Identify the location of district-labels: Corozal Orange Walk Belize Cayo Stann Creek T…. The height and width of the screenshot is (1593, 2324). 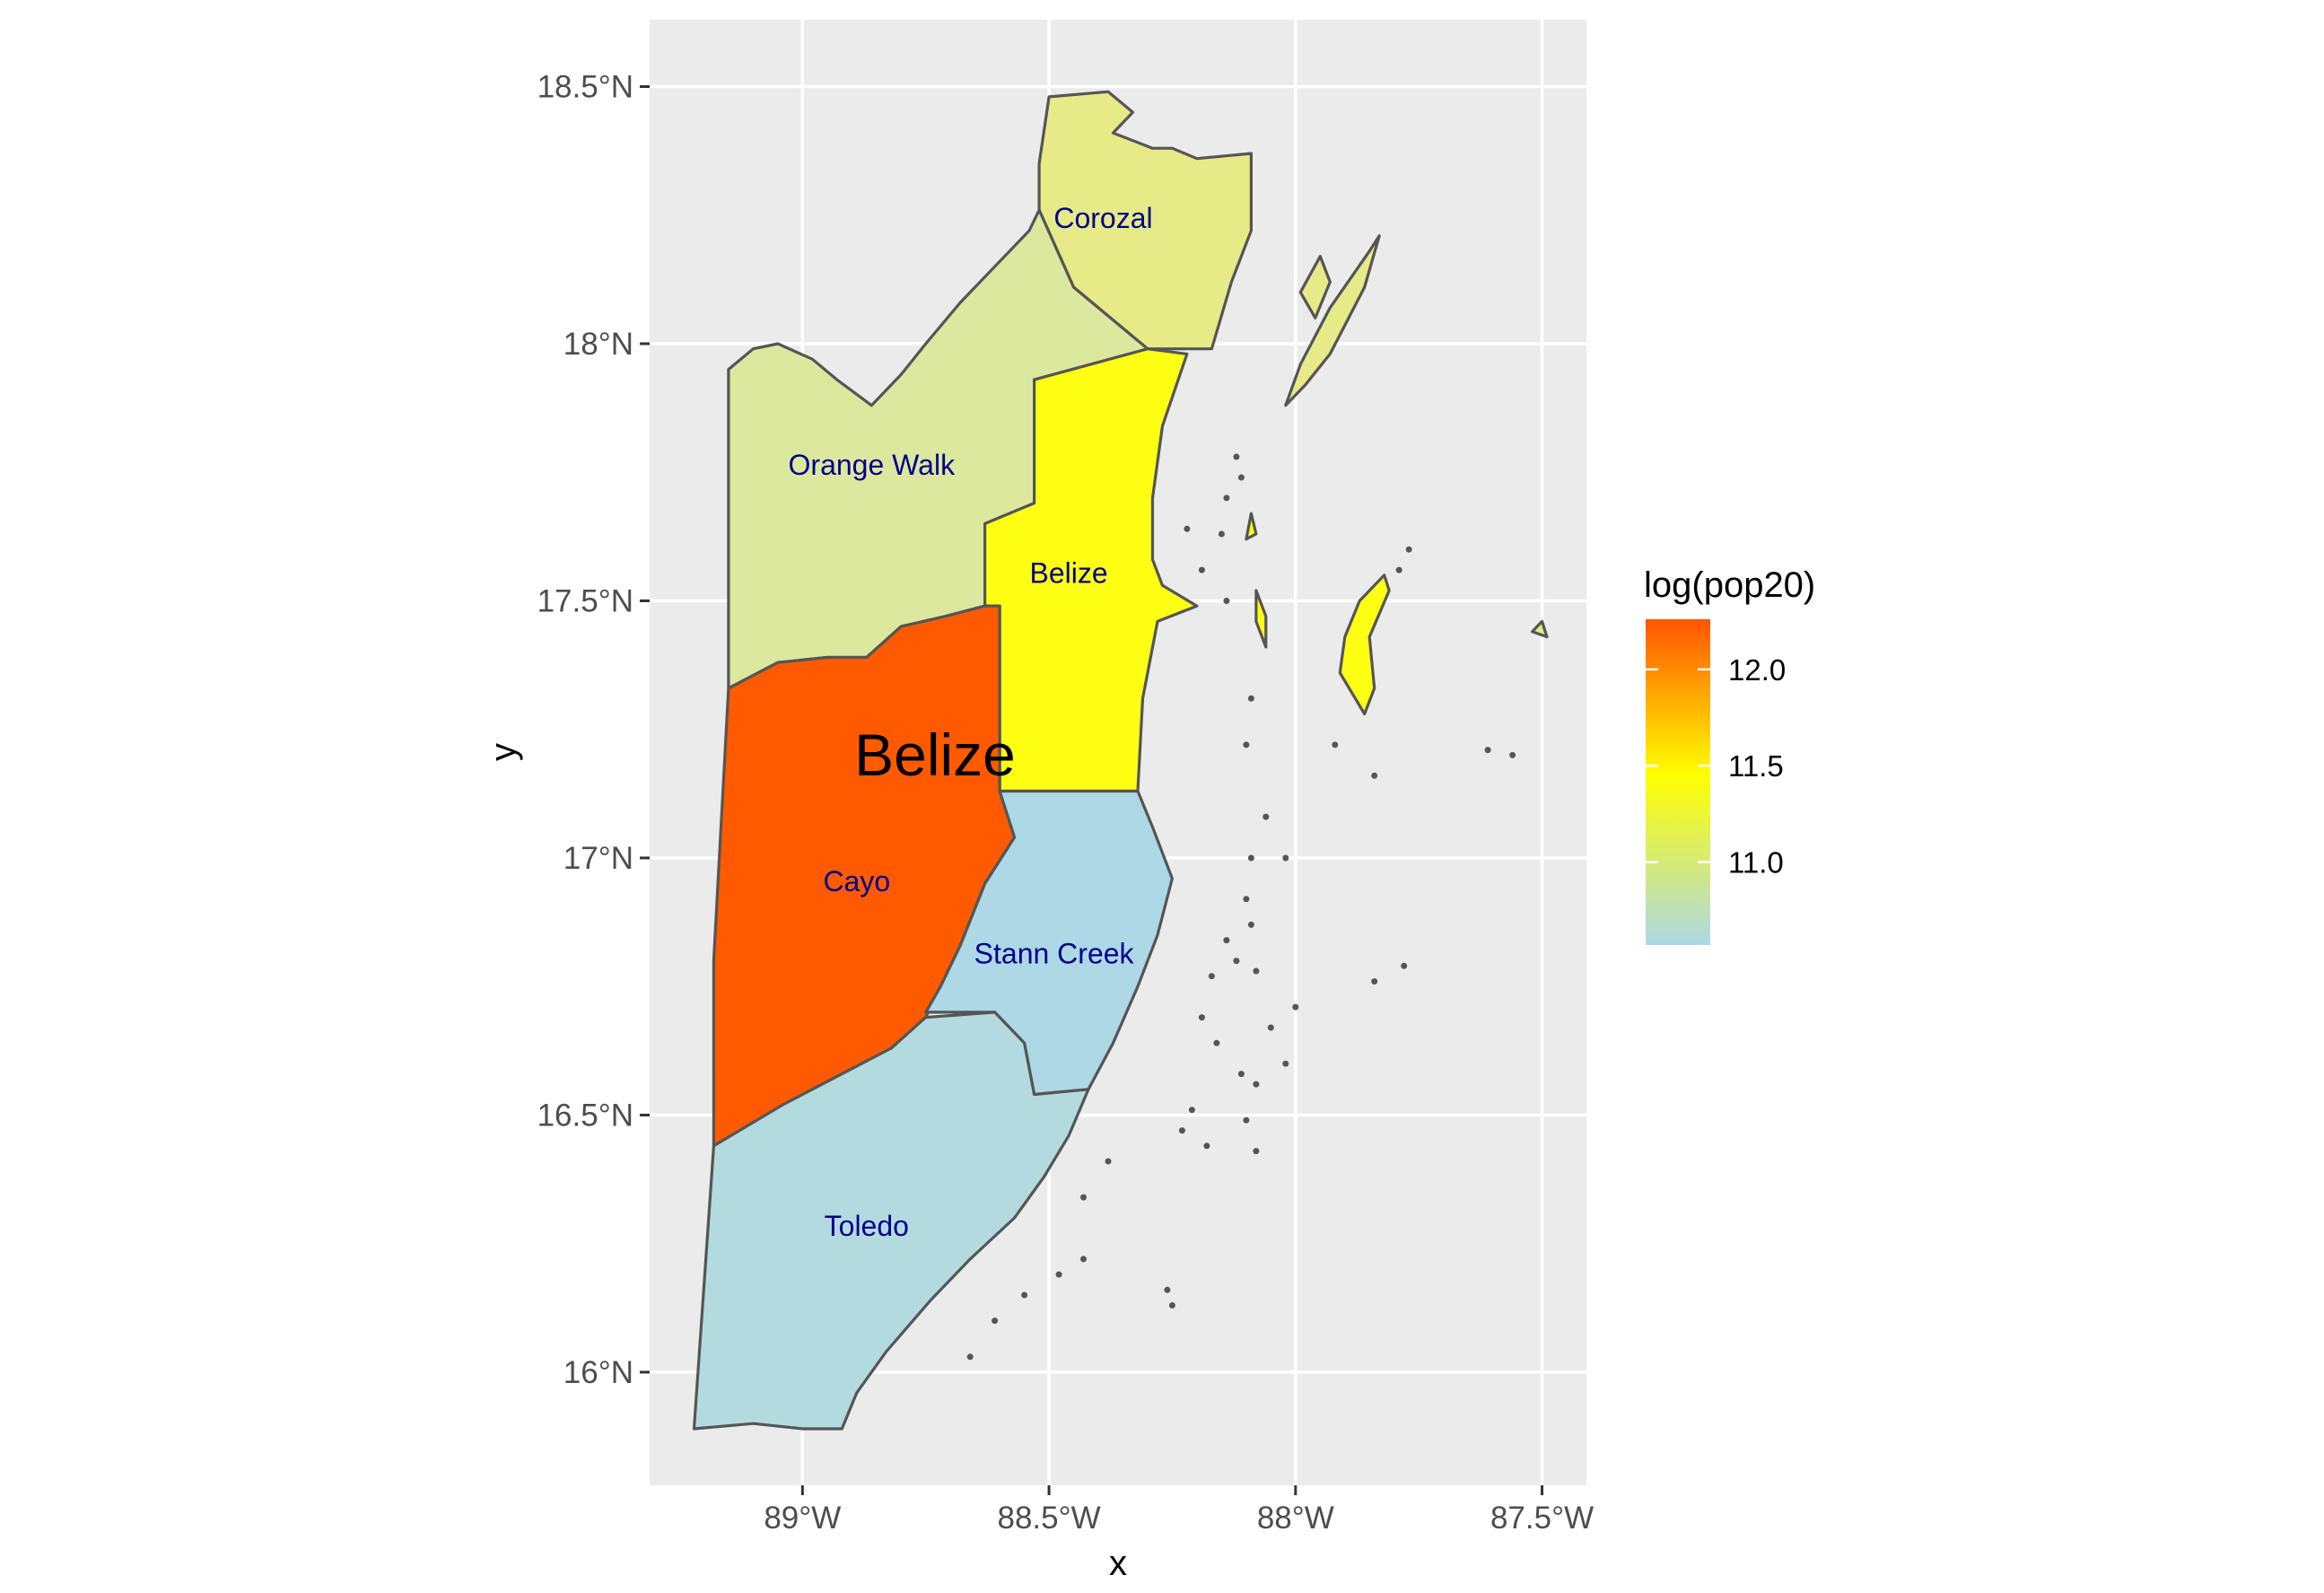
(971, 722).